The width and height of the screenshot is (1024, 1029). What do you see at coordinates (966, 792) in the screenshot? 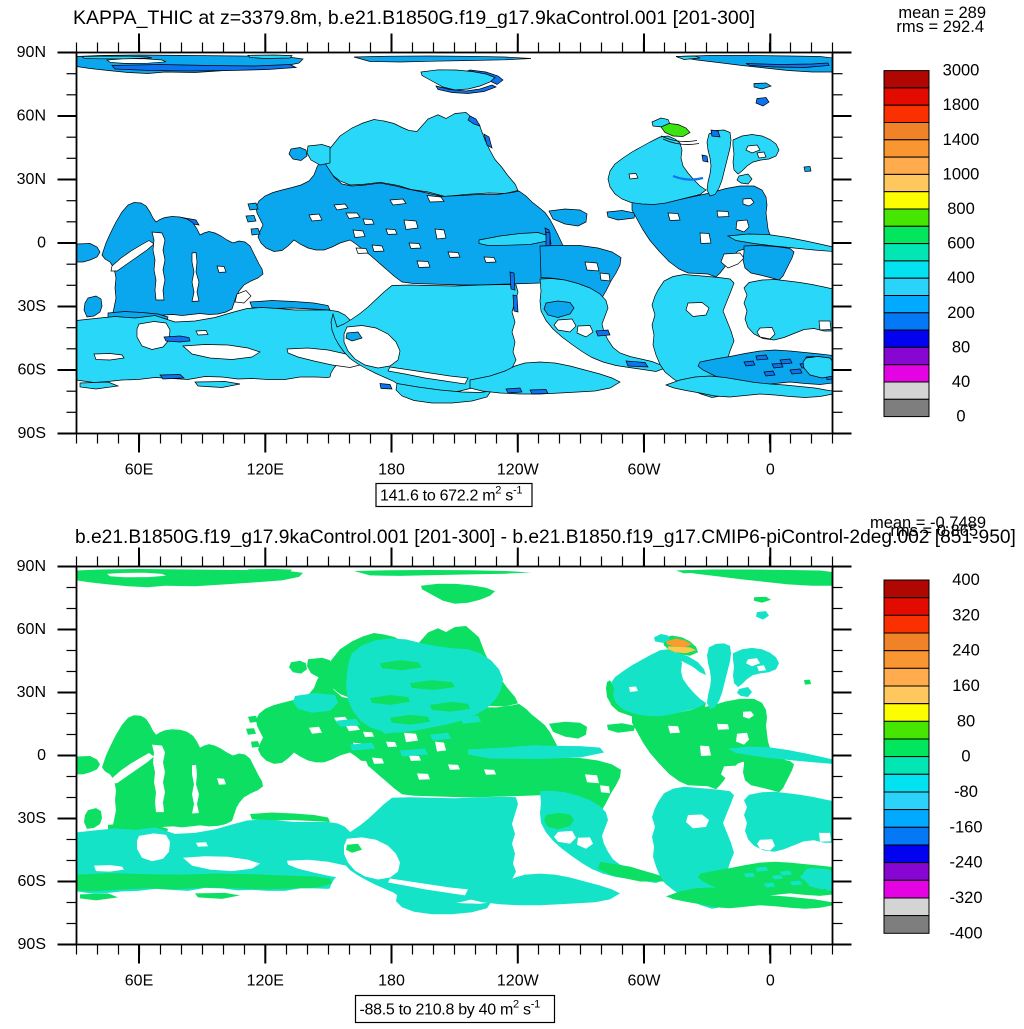
I see `svg-text: -80` at bounding box center [966, 792].